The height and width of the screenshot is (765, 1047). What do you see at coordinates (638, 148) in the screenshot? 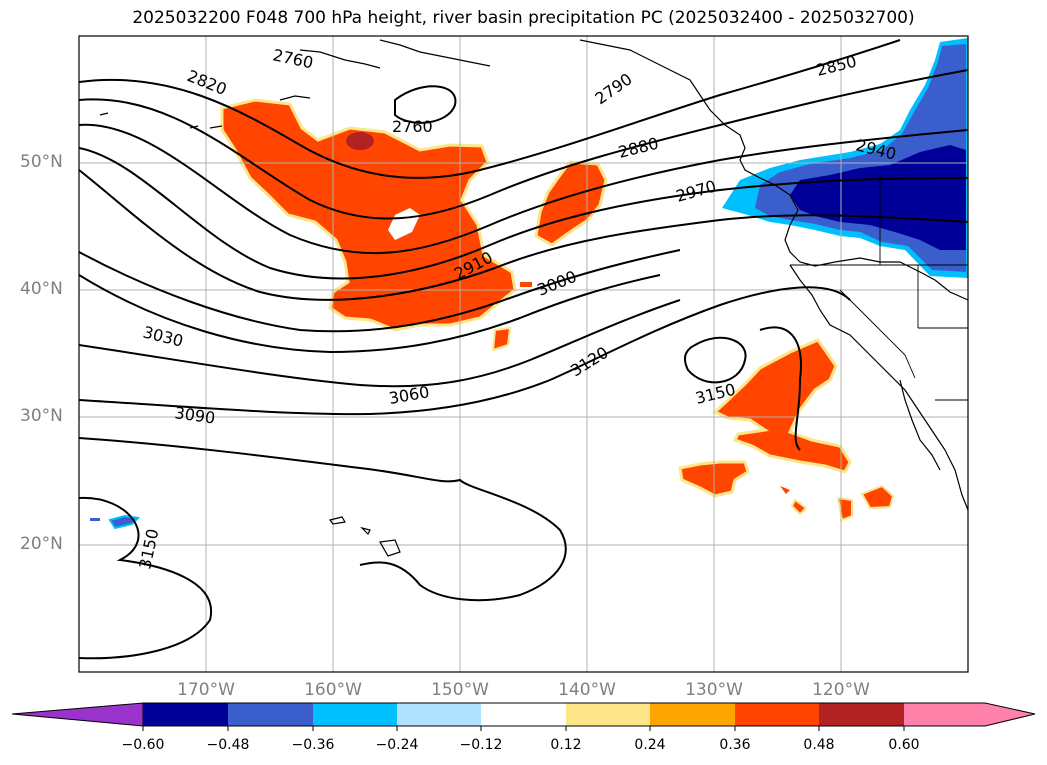
I see `contour-label: 2880` at bounding box center [638, 148].